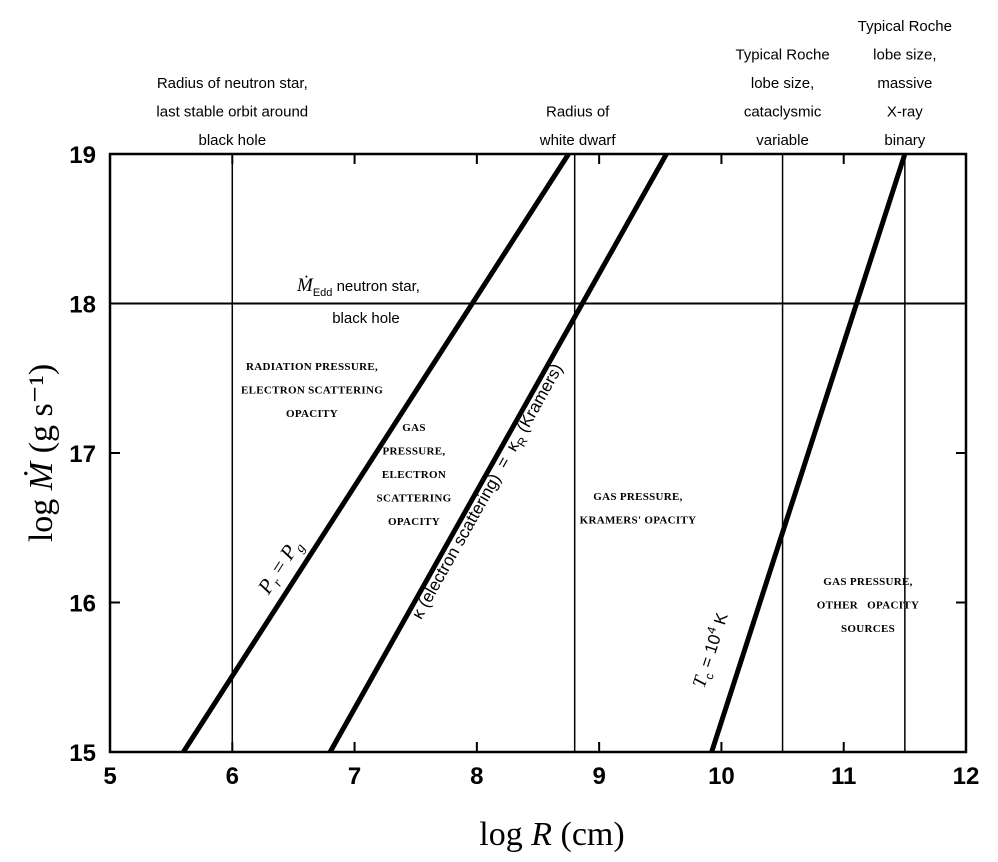 This screenshot has width=998, height=862. I want to click on vertical-line-label: white dwarf, so click(578, 140).